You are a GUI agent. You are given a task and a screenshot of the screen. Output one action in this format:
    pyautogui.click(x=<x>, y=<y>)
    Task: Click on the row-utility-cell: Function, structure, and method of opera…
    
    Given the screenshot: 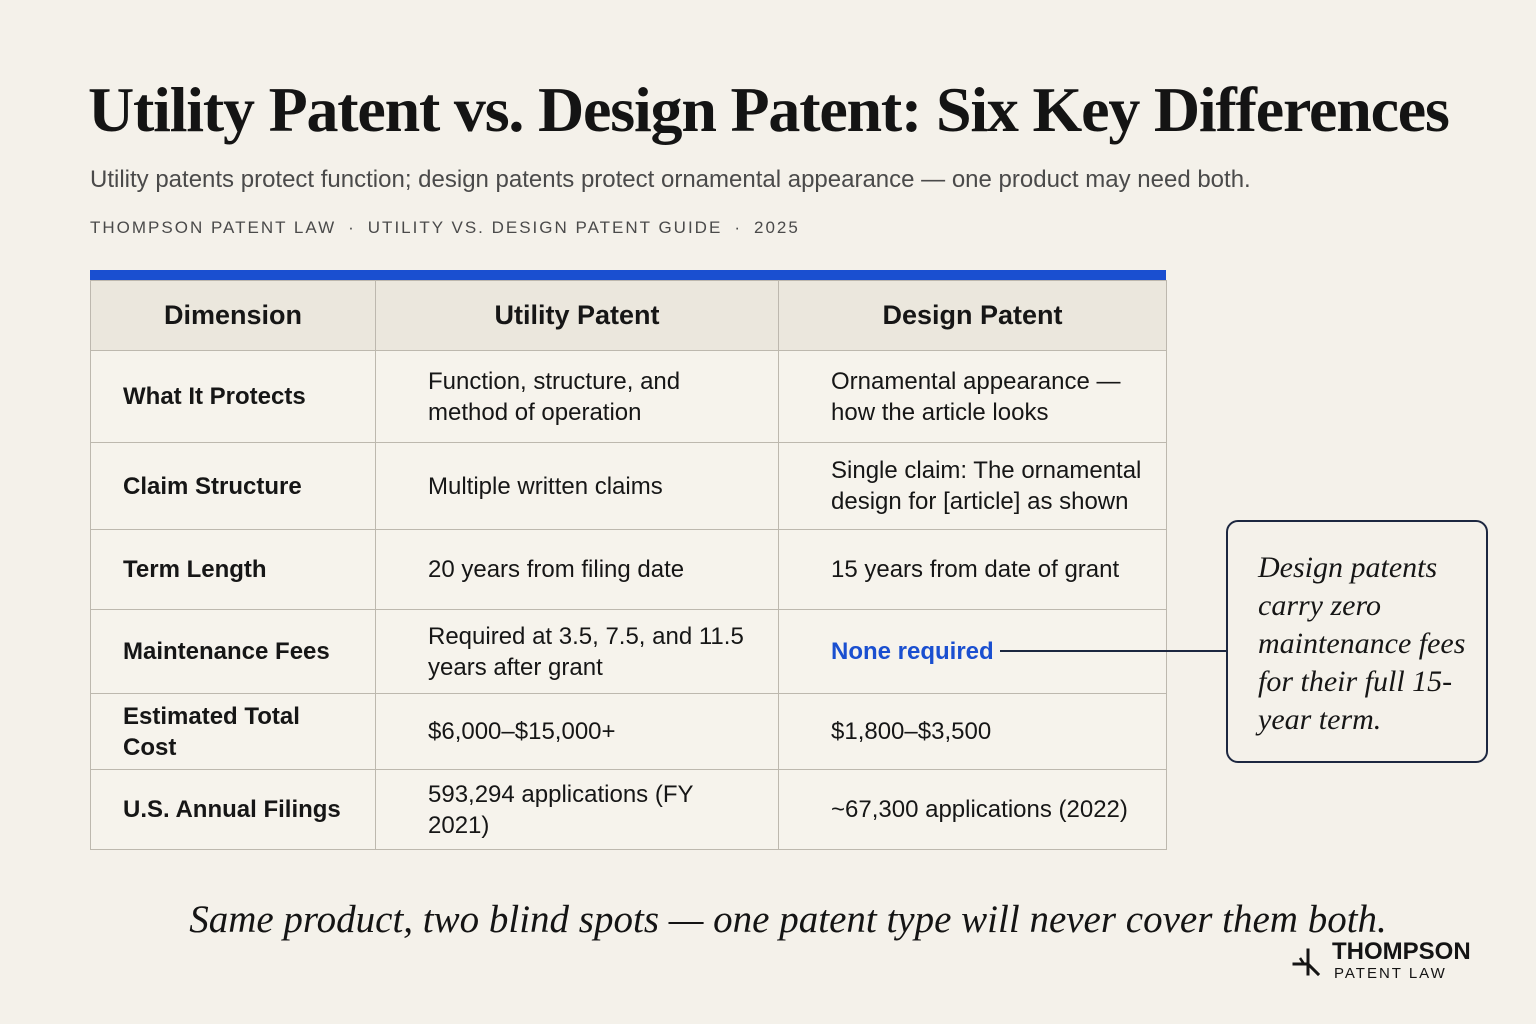 What is the action you would take?
    pyautogui.click(x=577, y=396)
    